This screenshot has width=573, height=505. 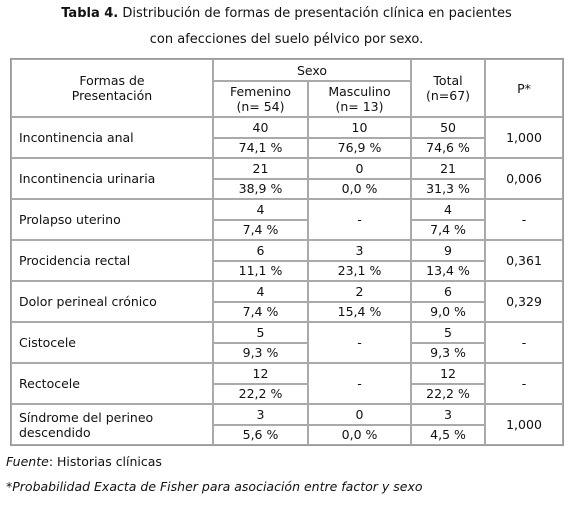 What do you see at coordinates (448, 95) in the screenshot?
I see `header-line: (n=67)` at bounding box center [448, 95].